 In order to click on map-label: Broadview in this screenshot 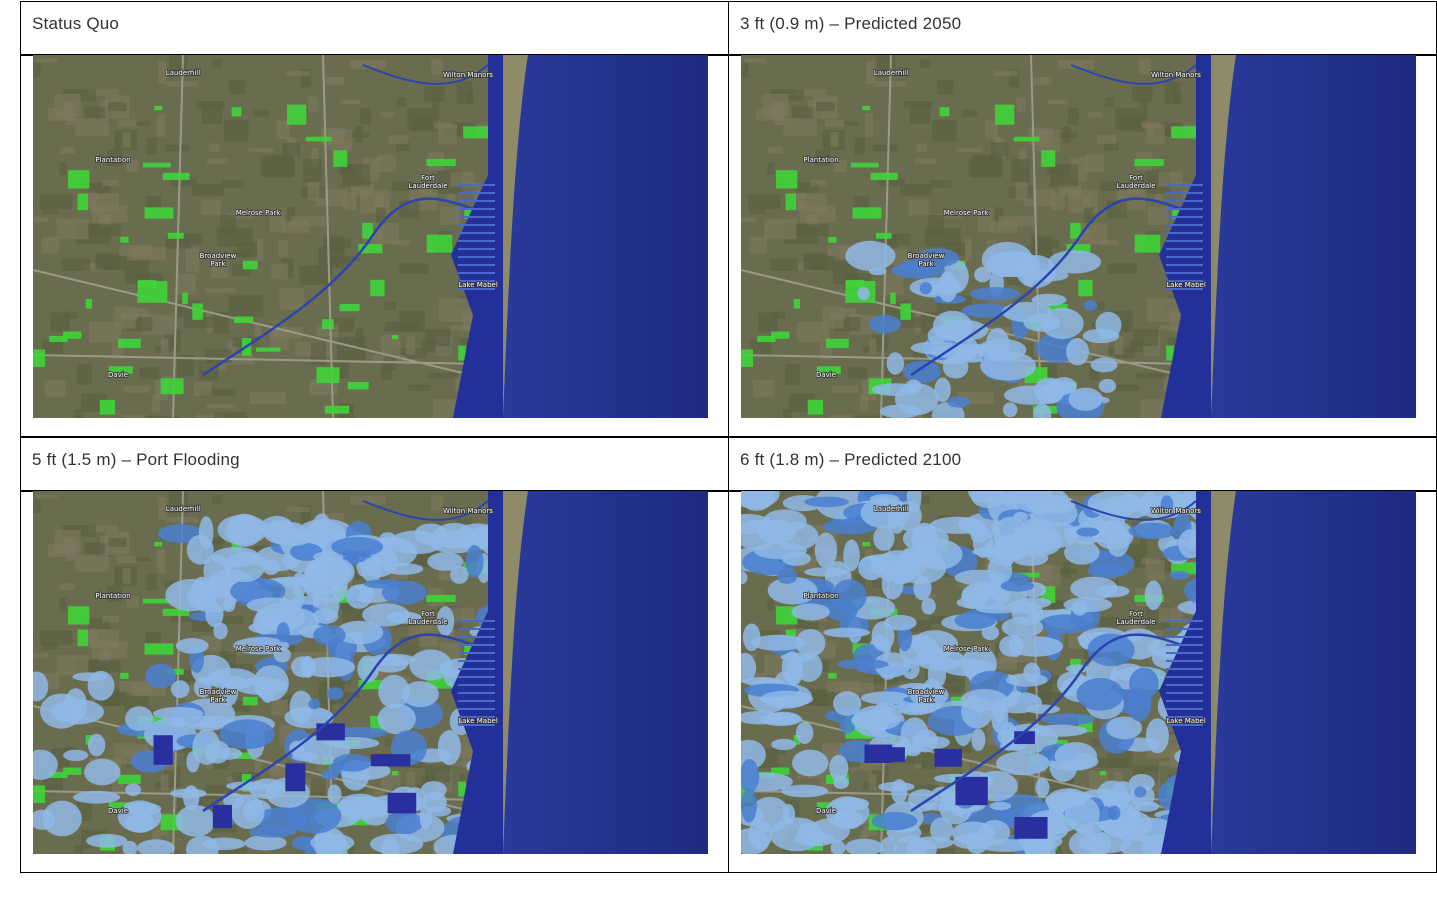, I will do `click(218, 256)`.